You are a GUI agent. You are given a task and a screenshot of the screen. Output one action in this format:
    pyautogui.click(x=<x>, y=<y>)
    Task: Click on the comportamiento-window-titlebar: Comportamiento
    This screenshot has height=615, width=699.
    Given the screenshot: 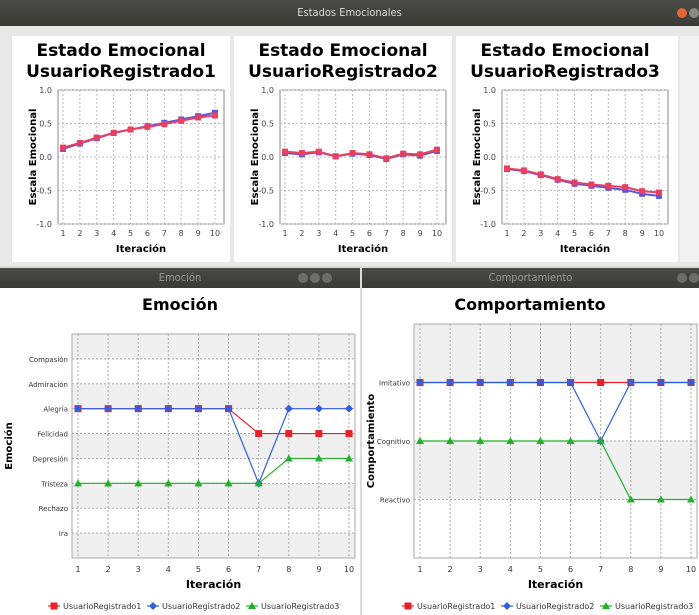 What is the action you would take?
    pyautogui.click(x=530, y=278)
    